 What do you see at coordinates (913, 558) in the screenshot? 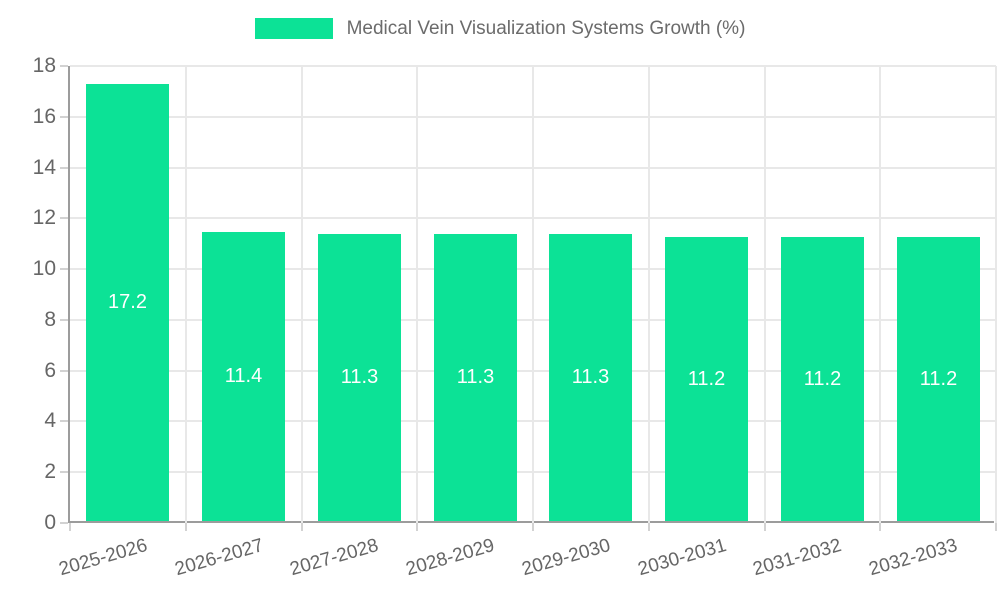
I see `x-axis-tick-label: 2032-2033` at bounding box center [913, 558].